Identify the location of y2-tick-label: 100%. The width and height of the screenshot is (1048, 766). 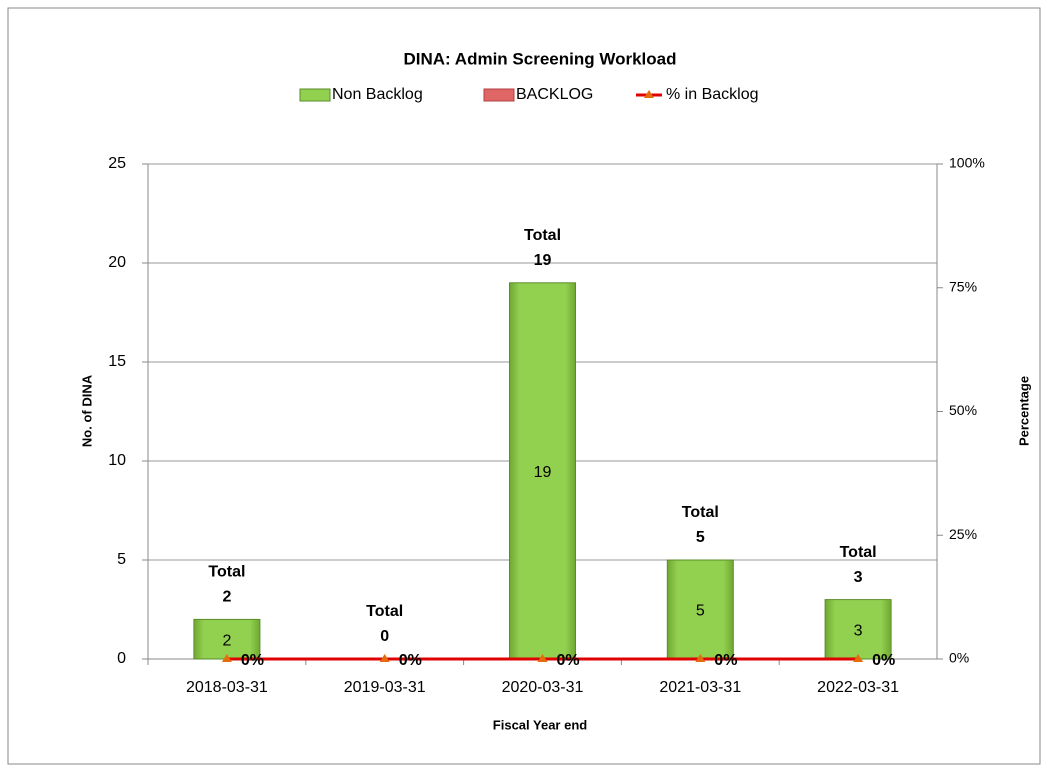
(967, 163).